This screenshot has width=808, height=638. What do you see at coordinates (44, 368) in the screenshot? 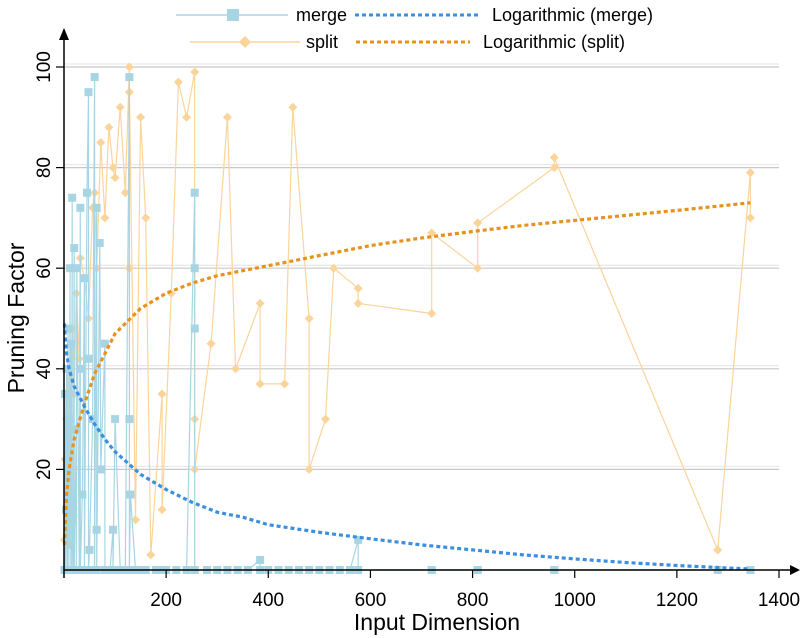
I see `y-tick-label-40: 40` at bounding box center [44, 368].